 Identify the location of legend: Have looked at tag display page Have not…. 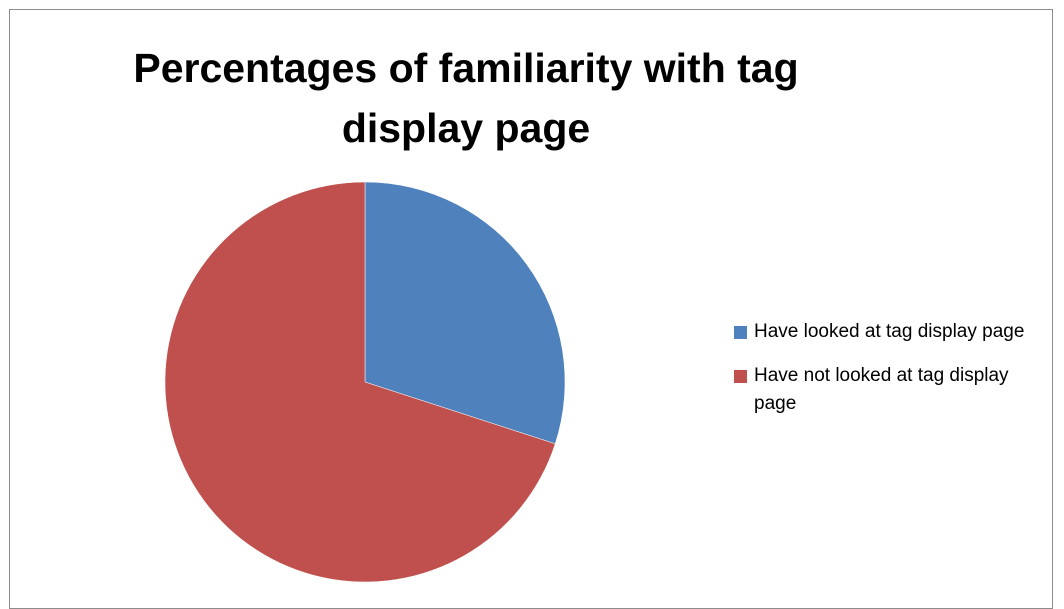
(894, 376).